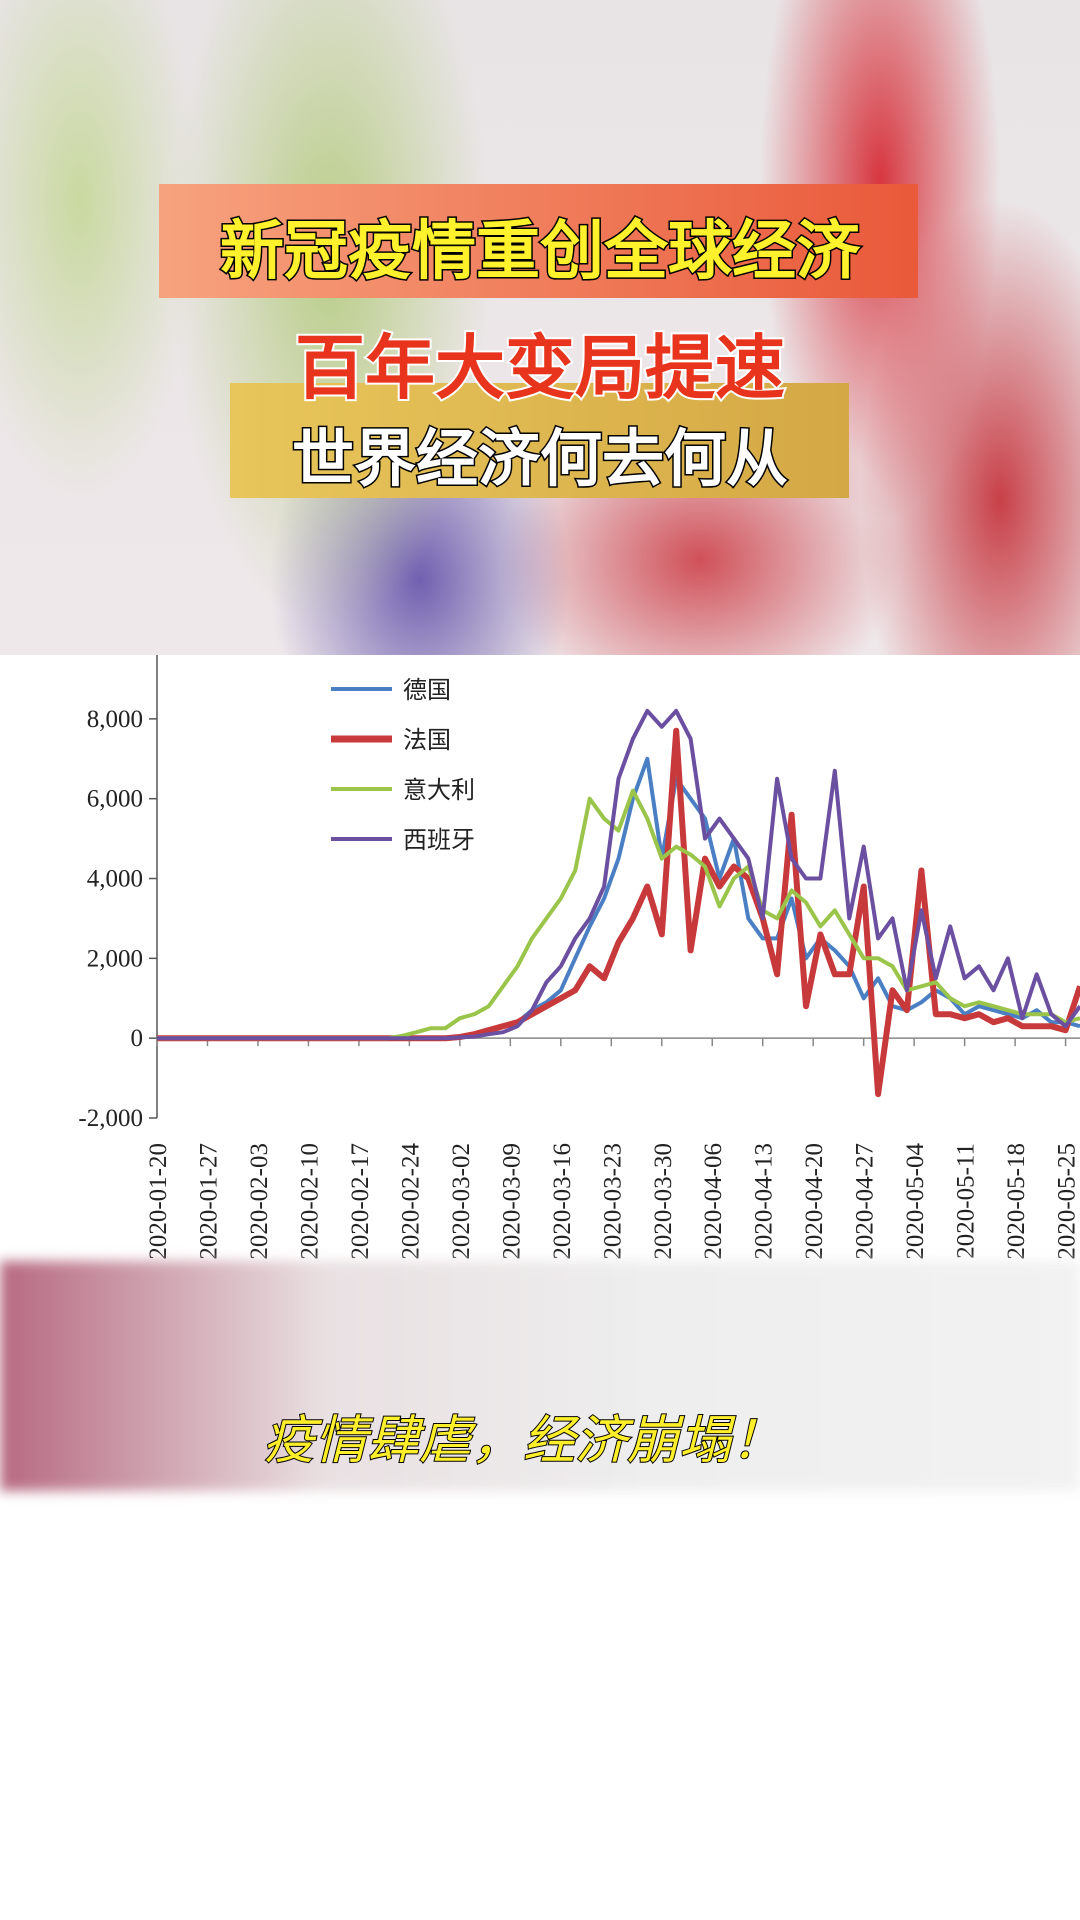  I want to click on y-tick-label: 4,000, so click(115, 879).